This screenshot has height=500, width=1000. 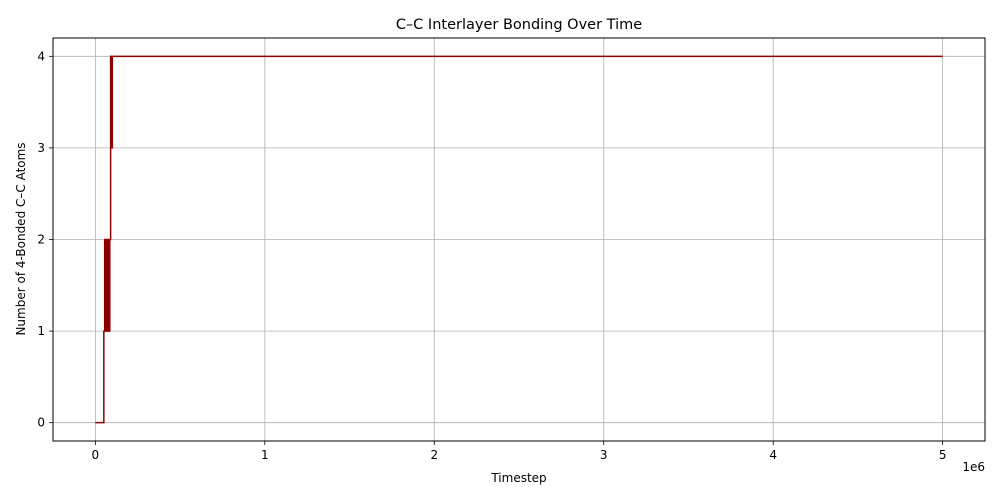 I want to click on y-tick-label: 0, so click(x=41, y=423).